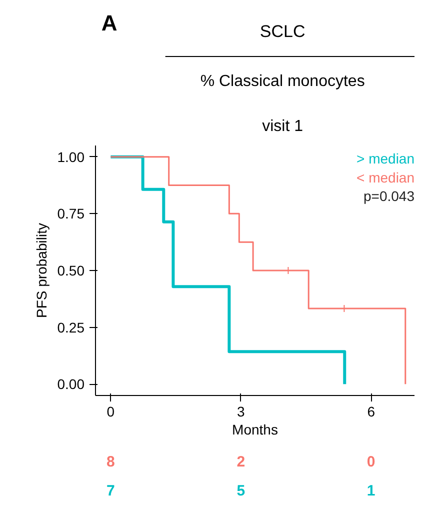 This screenshot has width=434, height=513. I want to click on text: 0, so click(371, 461).